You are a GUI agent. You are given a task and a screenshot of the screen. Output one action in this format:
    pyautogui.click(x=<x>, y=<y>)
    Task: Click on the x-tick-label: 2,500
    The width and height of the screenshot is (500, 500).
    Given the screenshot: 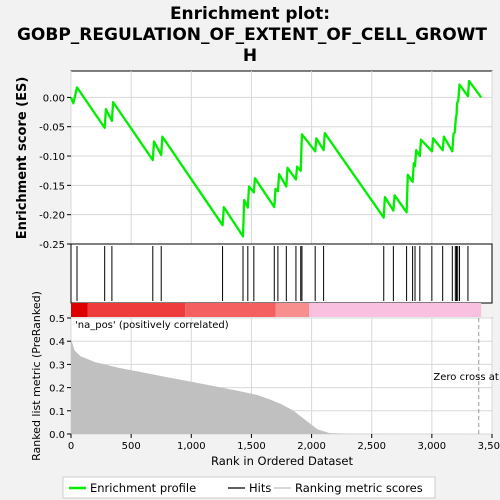 What is the action you would take?
    pyautogui.click(x=371, y=446)
    